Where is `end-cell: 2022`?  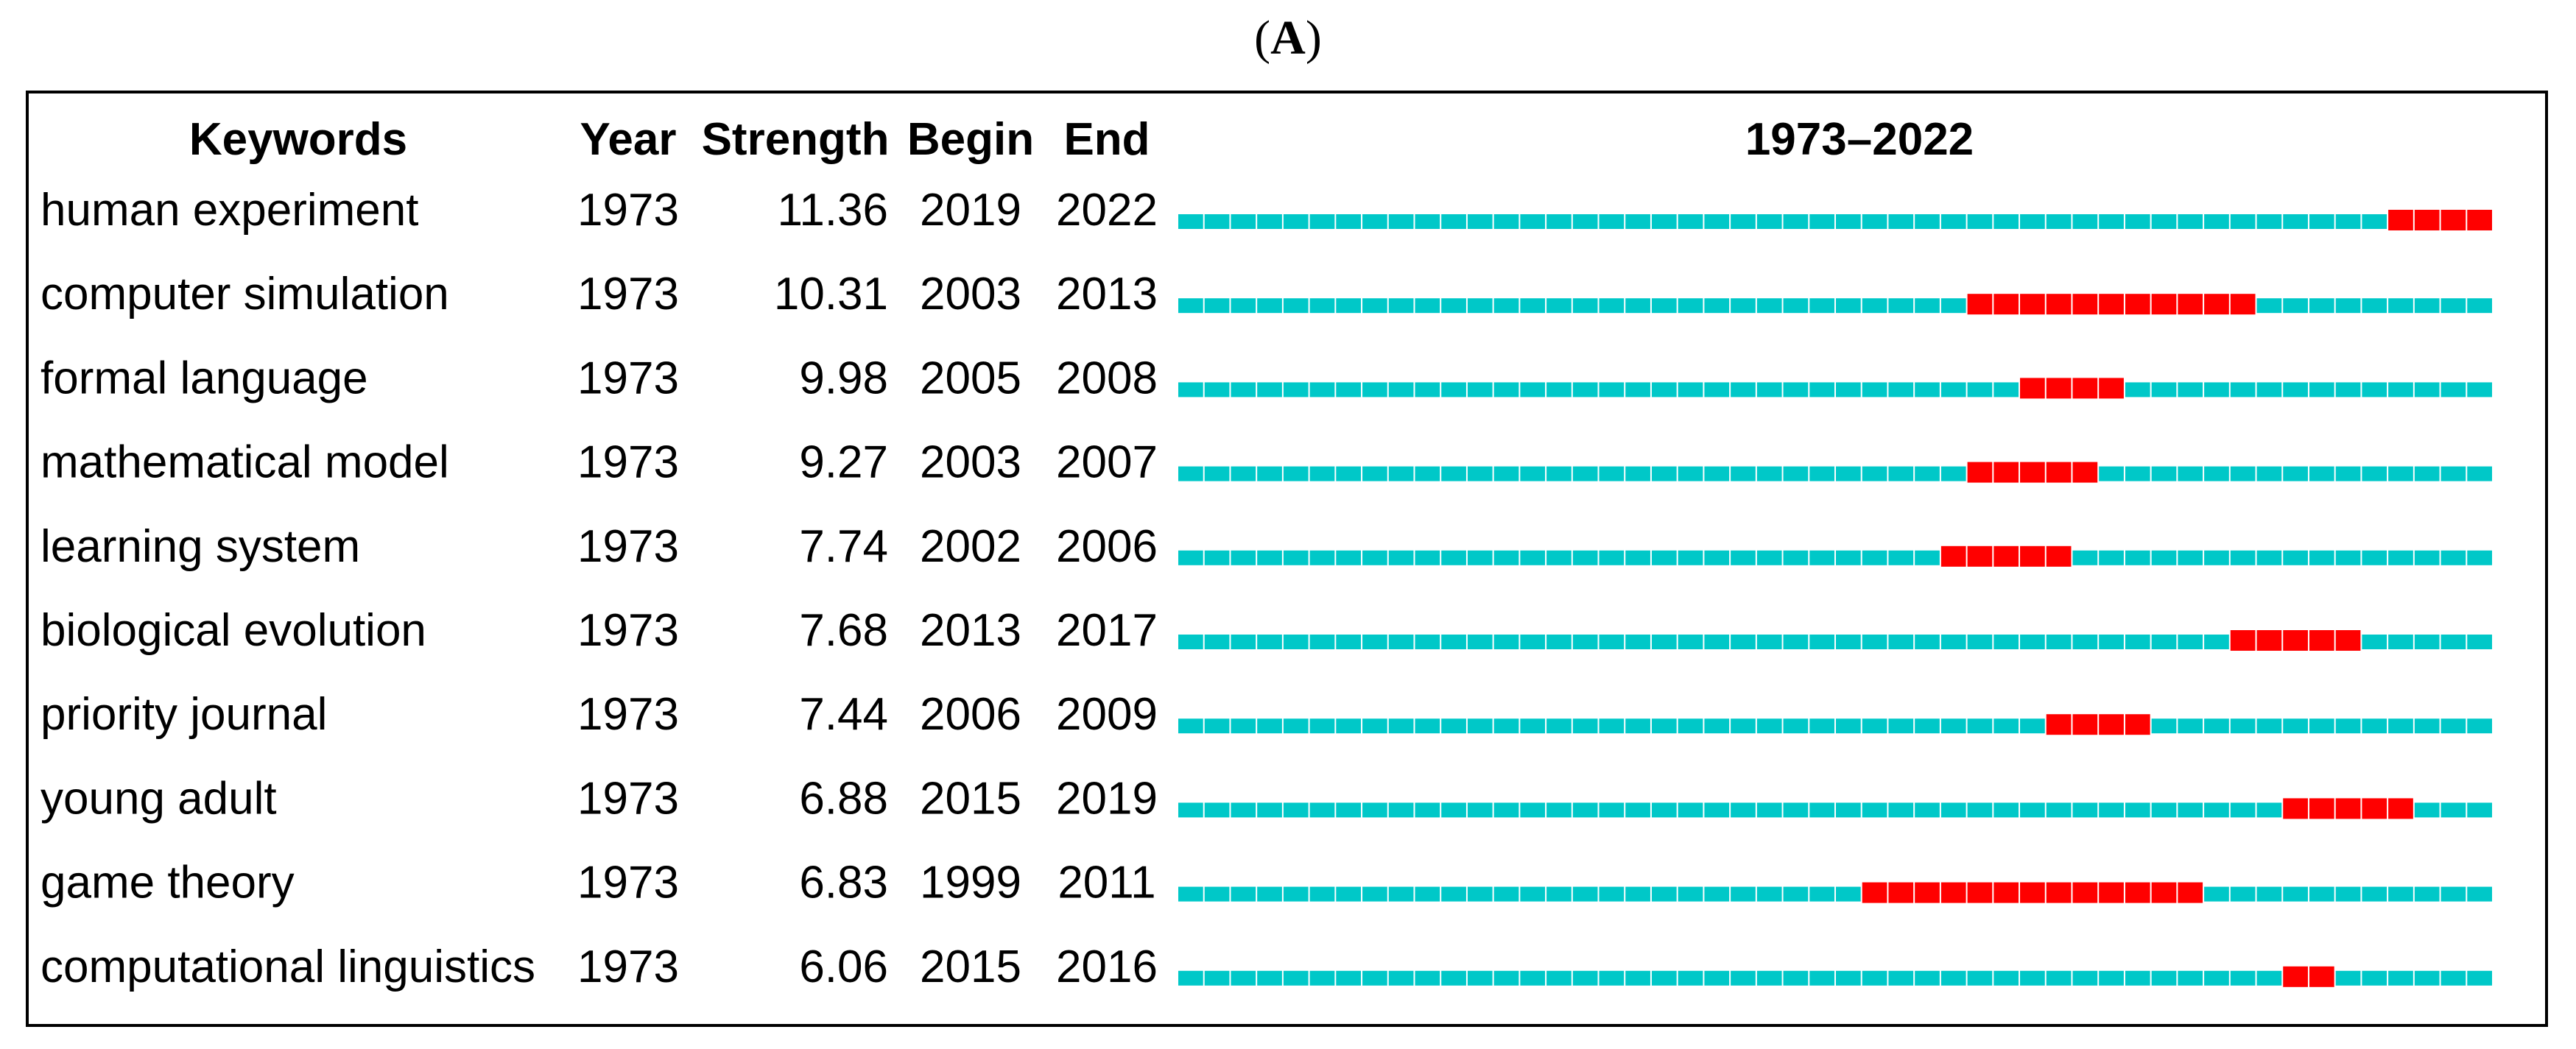 end-cell: 2022 is located at coordinates (1107, 210).